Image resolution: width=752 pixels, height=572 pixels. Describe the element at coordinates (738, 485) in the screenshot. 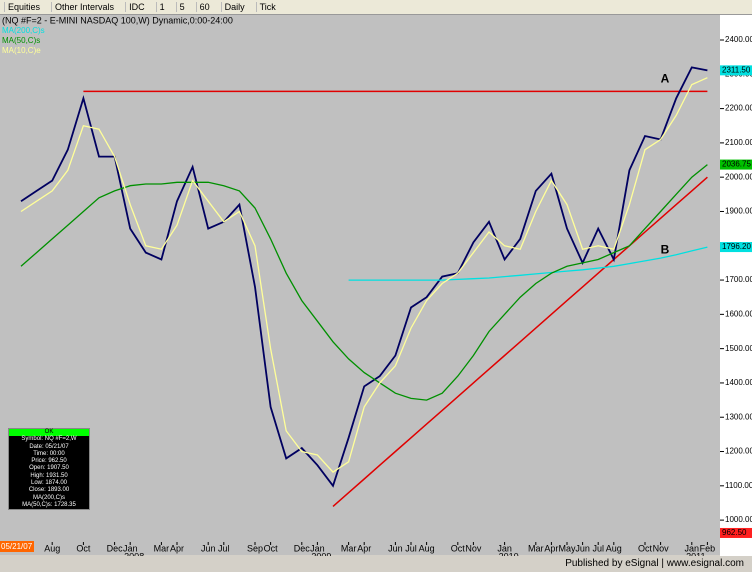

I see `y-tick-label: 1100.00` at that location.